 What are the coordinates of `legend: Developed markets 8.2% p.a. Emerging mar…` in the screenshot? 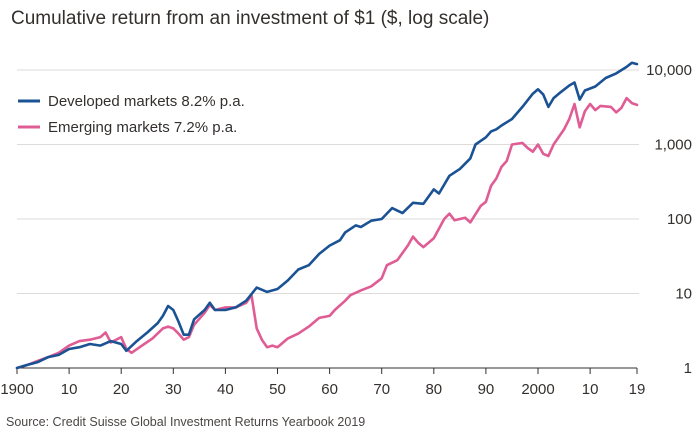 It's located at (131, 114).